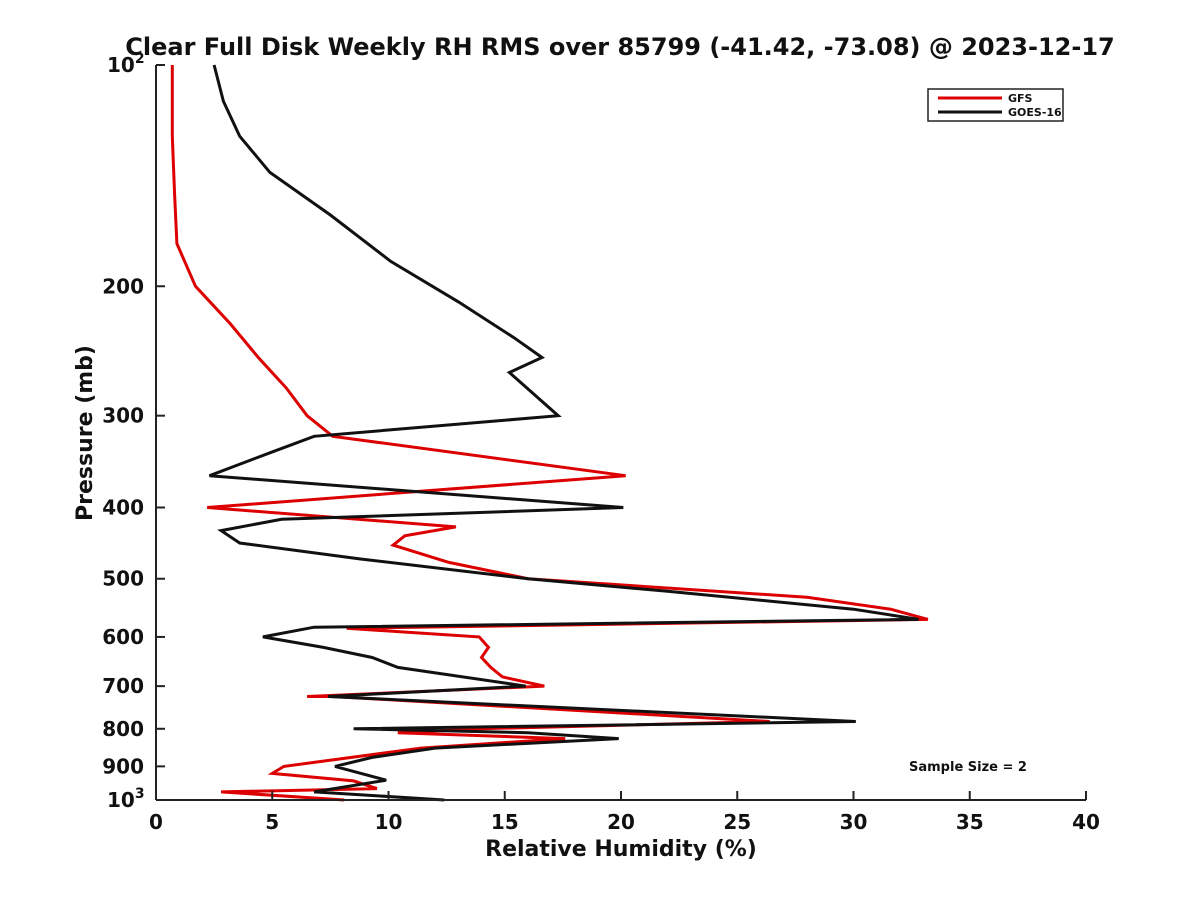 The width and height of the screenshot is (1200, 900). I want to click on y-tick-label: 200, so click(123, 286).